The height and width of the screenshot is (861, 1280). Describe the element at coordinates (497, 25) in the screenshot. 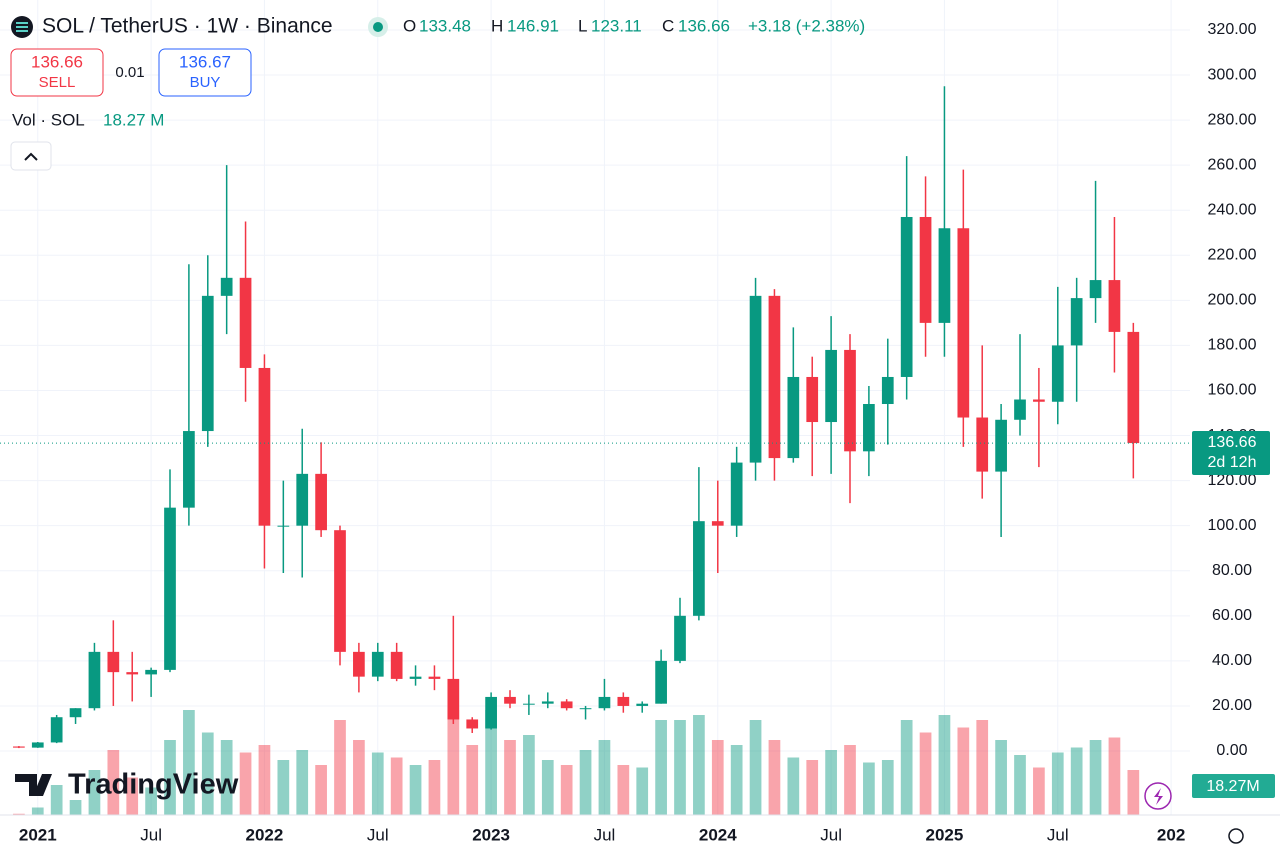

I see `ohlc-label: H` at that location.